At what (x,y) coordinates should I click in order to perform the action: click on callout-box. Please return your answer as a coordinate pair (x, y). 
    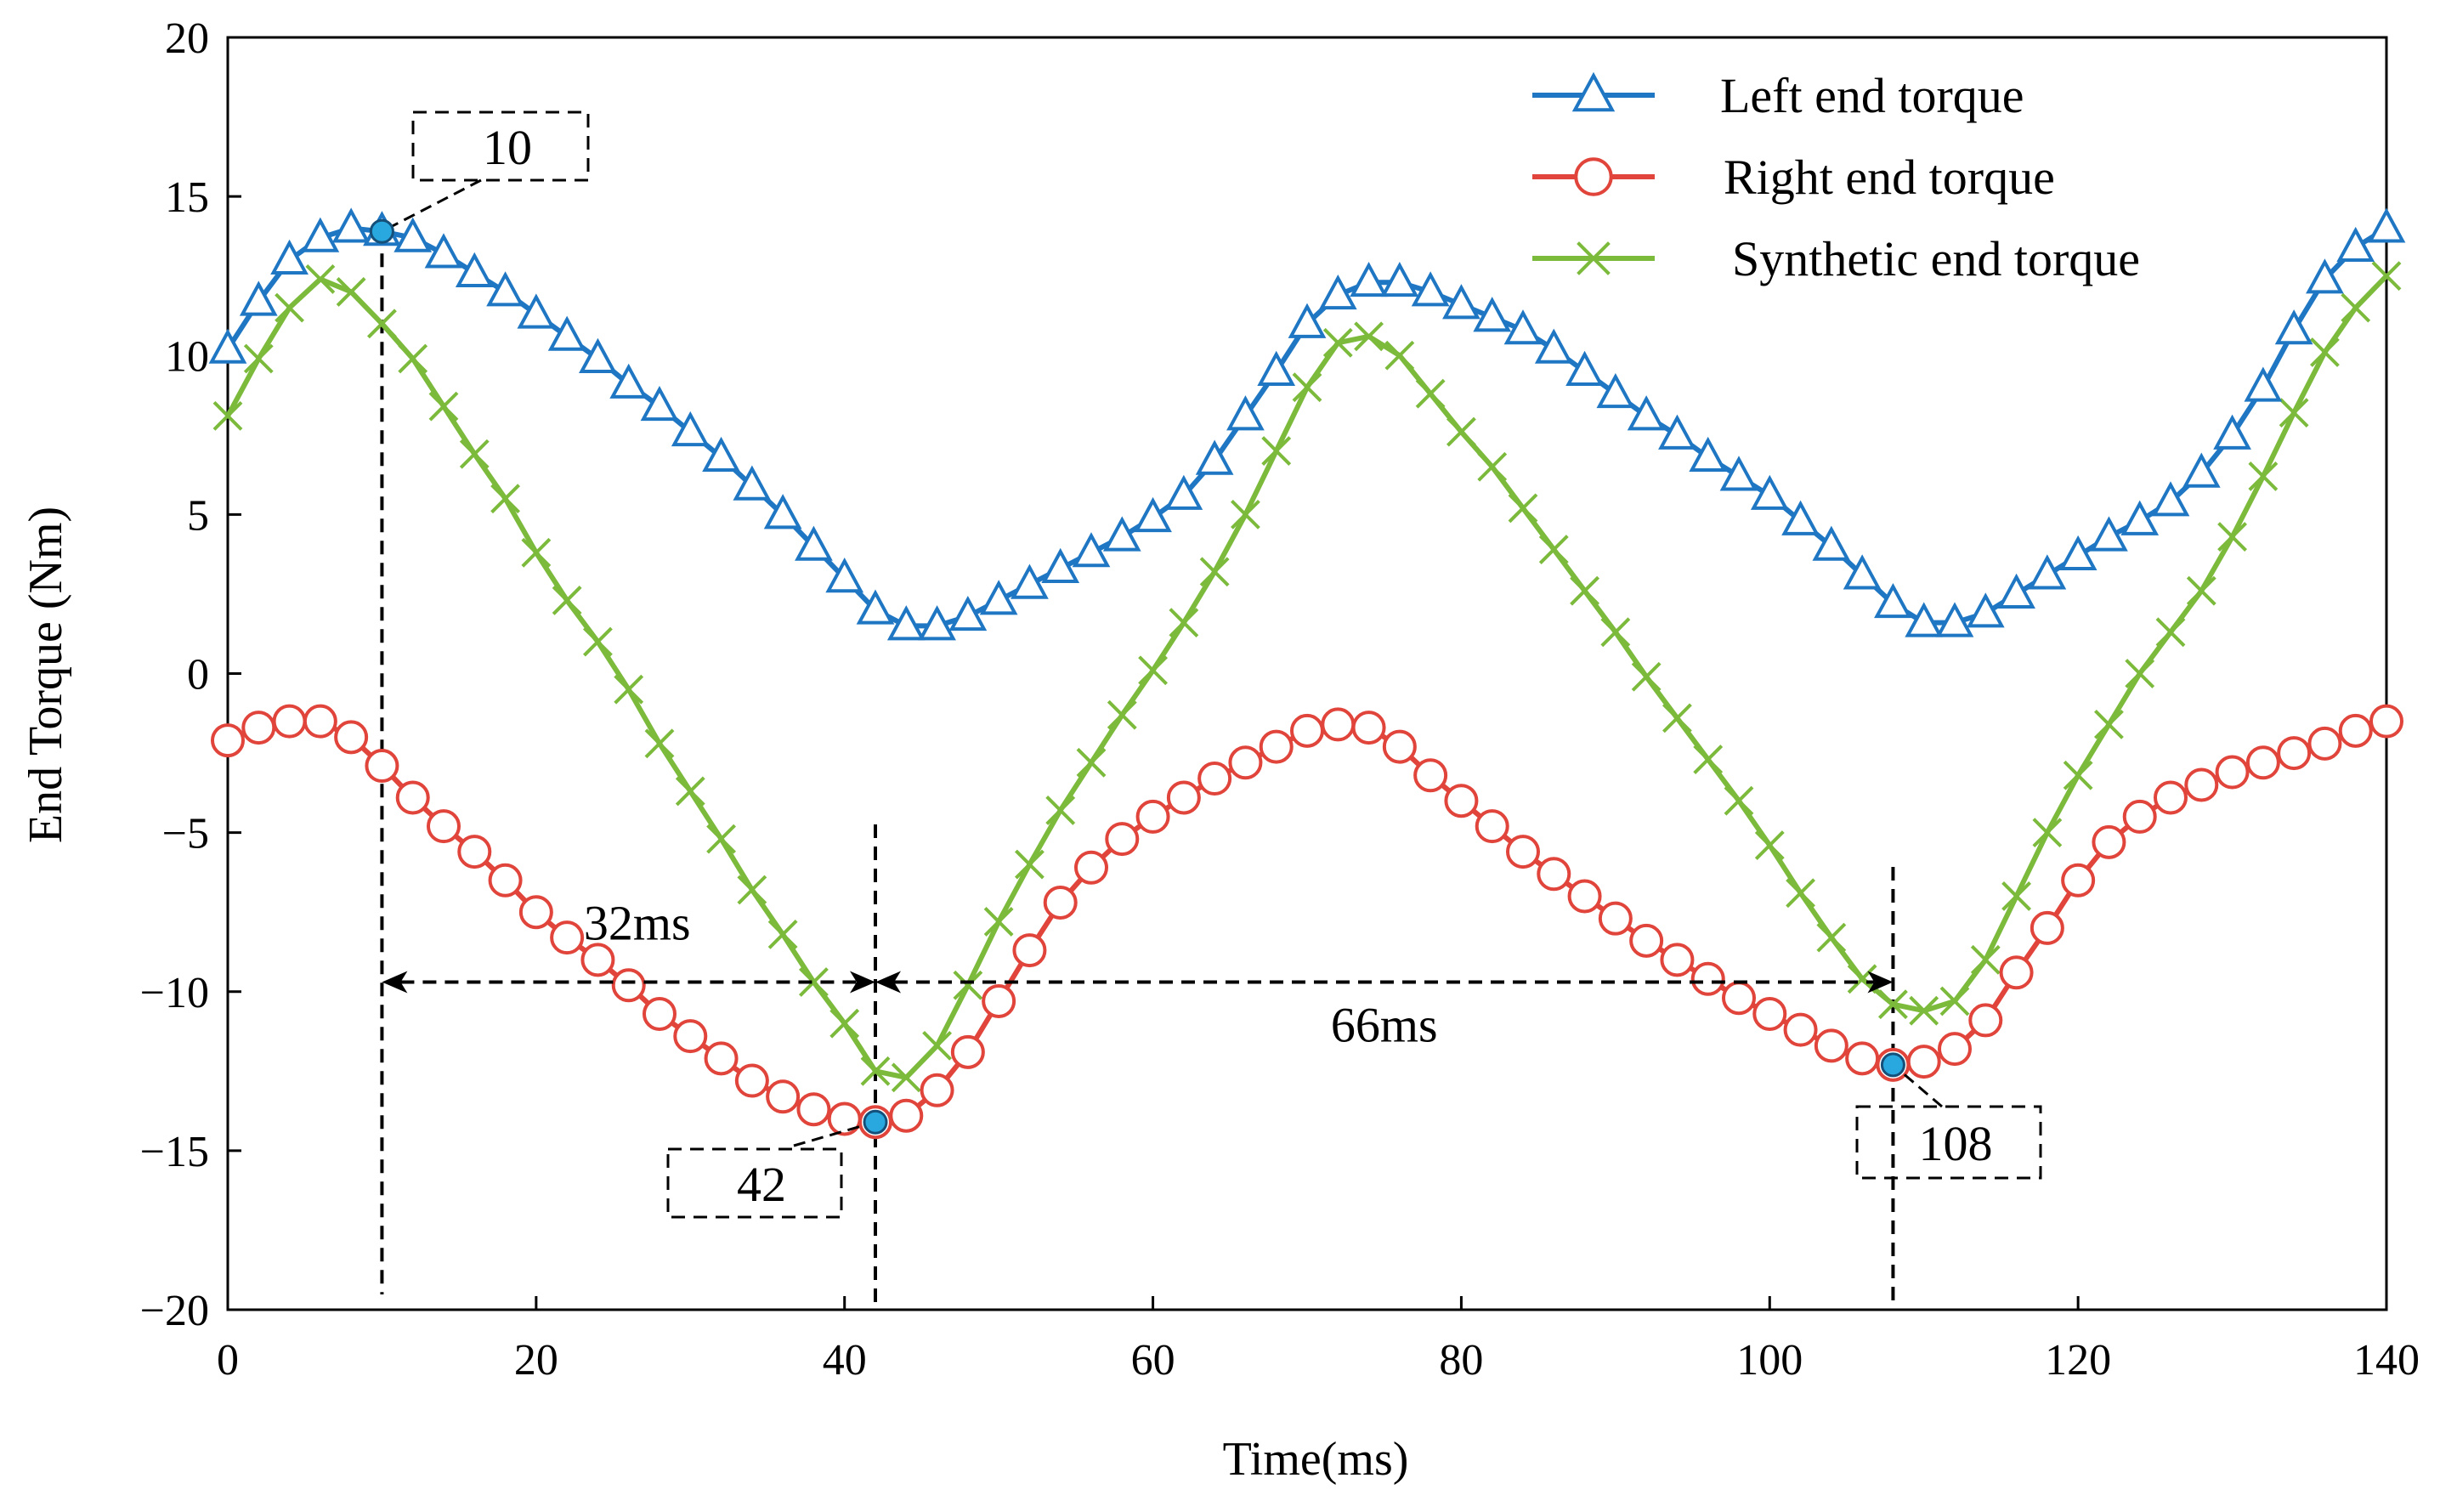
    Looking at the image, I should click on (754, 1183).